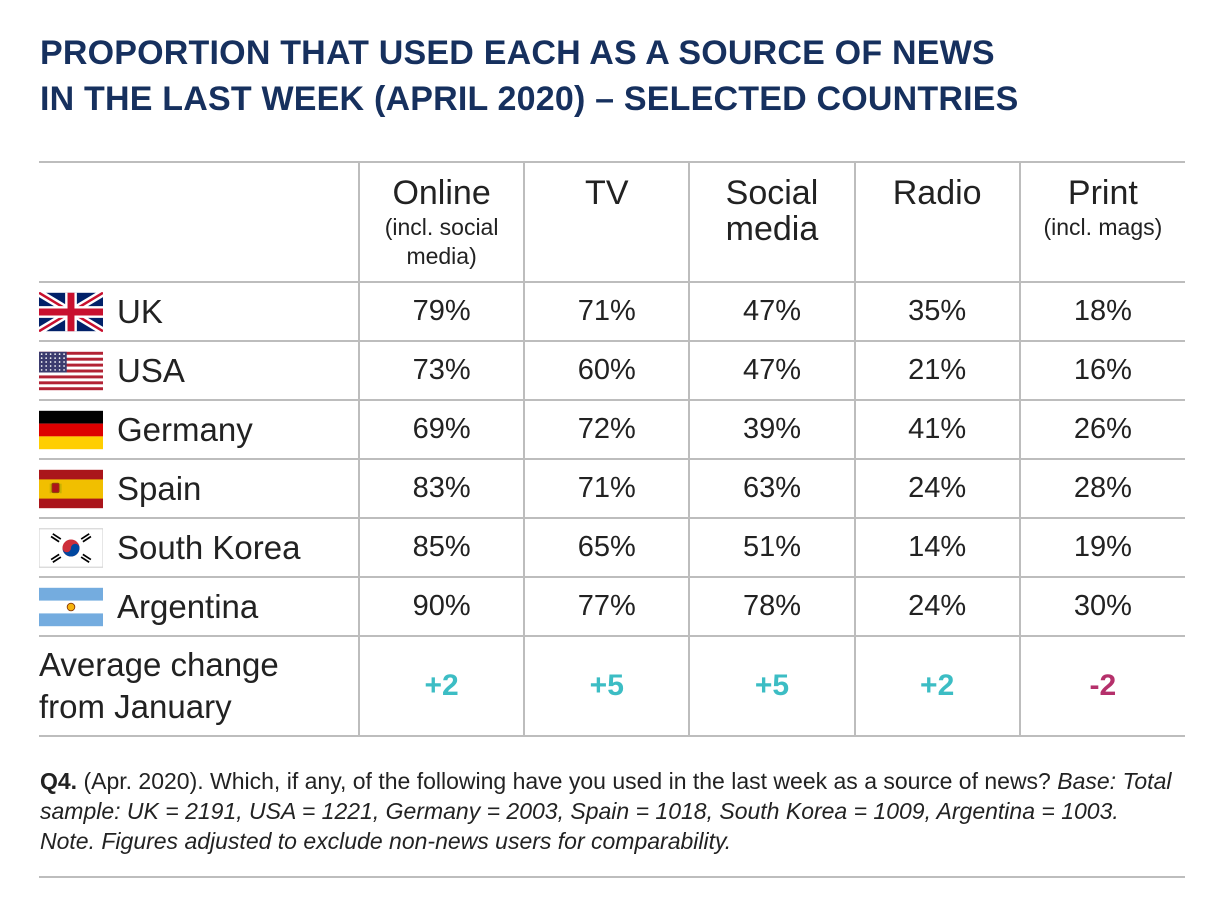 The height and width of the screenshot is (900, 1212). I want to click on value-cell-online: 69%, so click(441, 429).